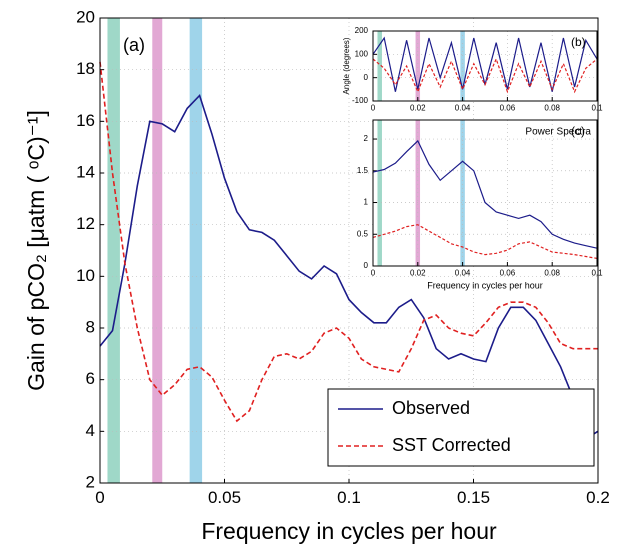  What do you see at coordinates (90, 430) in the screenshot?
I see `y-tick-label: 4` at bounding box center [90, 430].